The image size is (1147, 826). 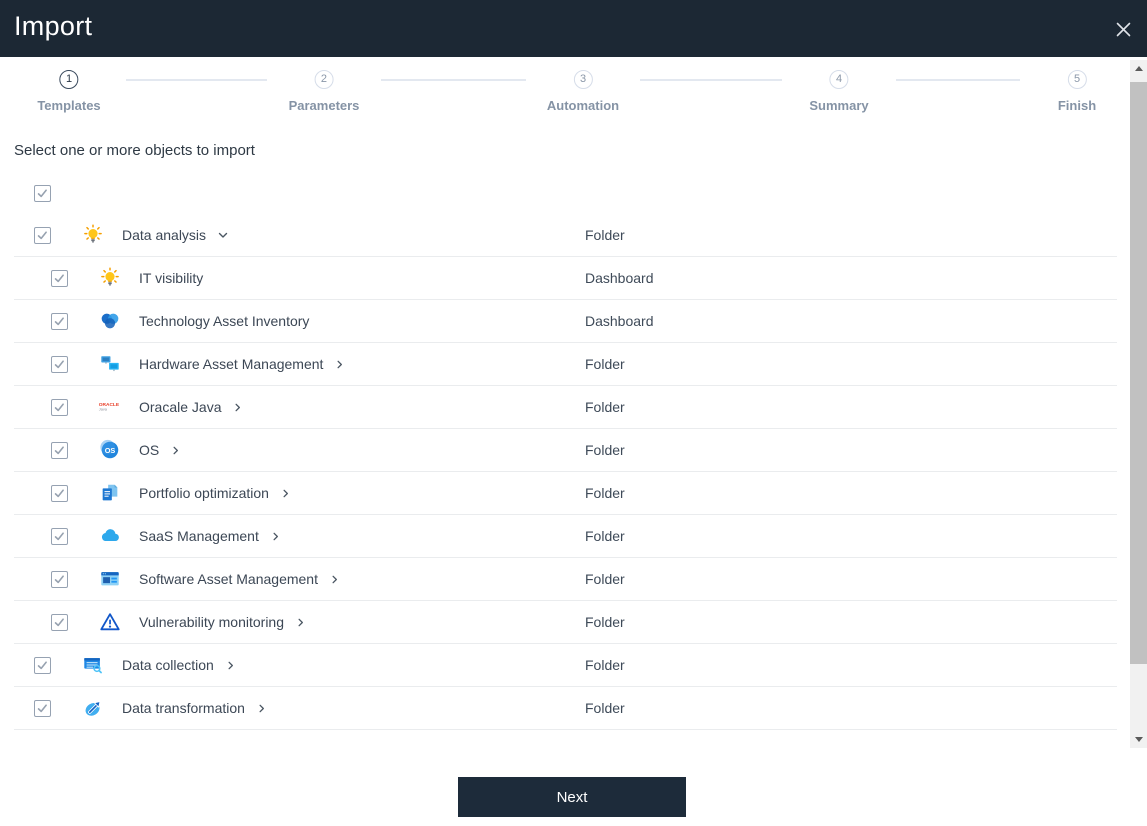 What do you see at coordinates (110, 321) in the screenshot?
I see `overlapping-circles-icon` at bounding box center [110, 321].